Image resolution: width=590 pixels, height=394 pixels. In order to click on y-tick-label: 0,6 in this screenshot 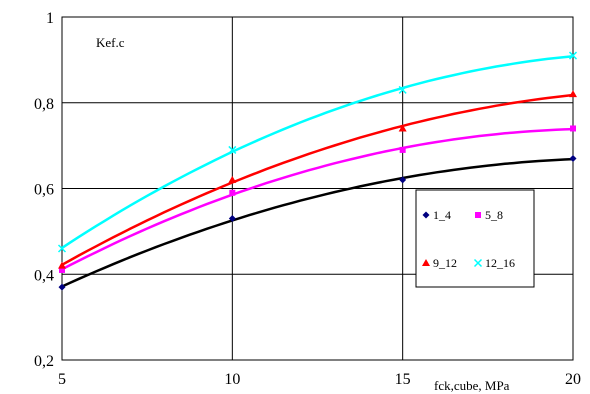, I will do `click(44, 190)`.